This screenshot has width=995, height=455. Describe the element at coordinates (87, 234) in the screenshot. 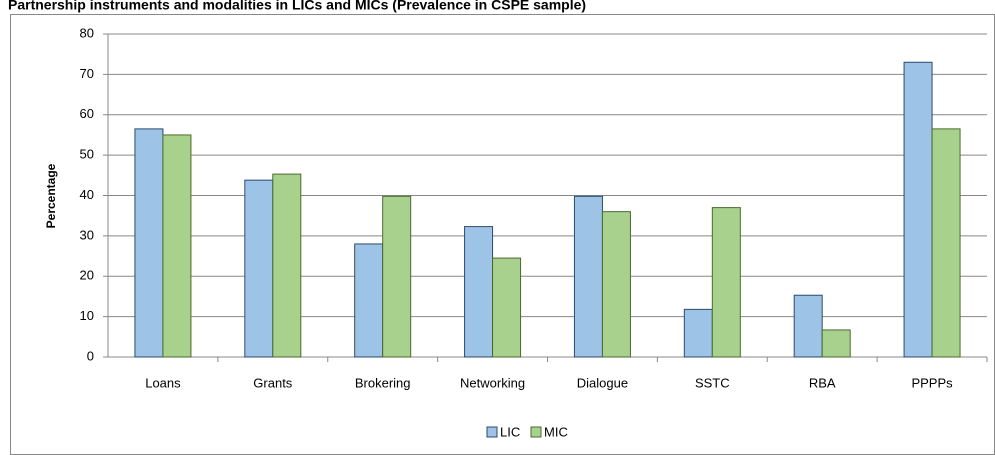

I see `y-tick-label: 30` at that location.